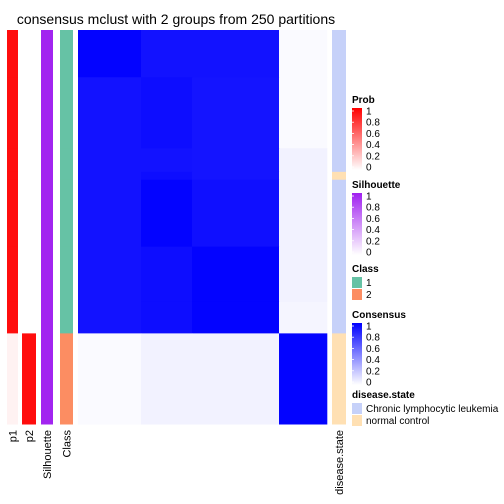 This screenshot has width=504, height=504. Describe the element at coordinates (363, 100) in the screenshot. I see `legend-title: Prob` at that location.